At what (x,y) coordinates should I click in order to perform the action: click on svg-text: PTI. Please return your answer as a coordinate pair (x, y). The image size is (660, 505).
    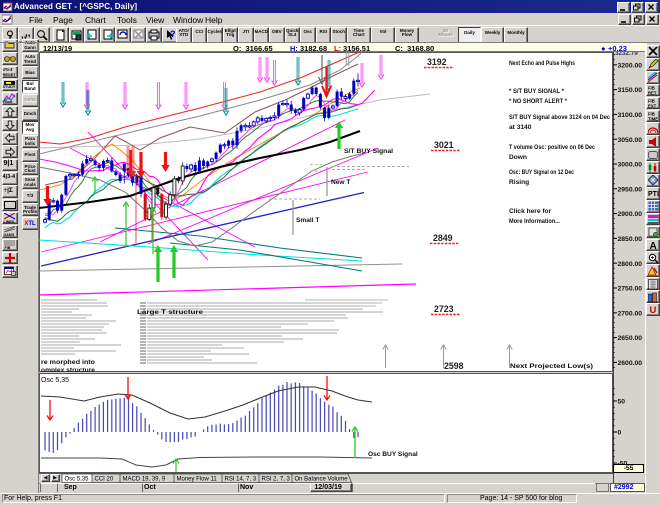
    Looking at the image, I should click on (653, 194).